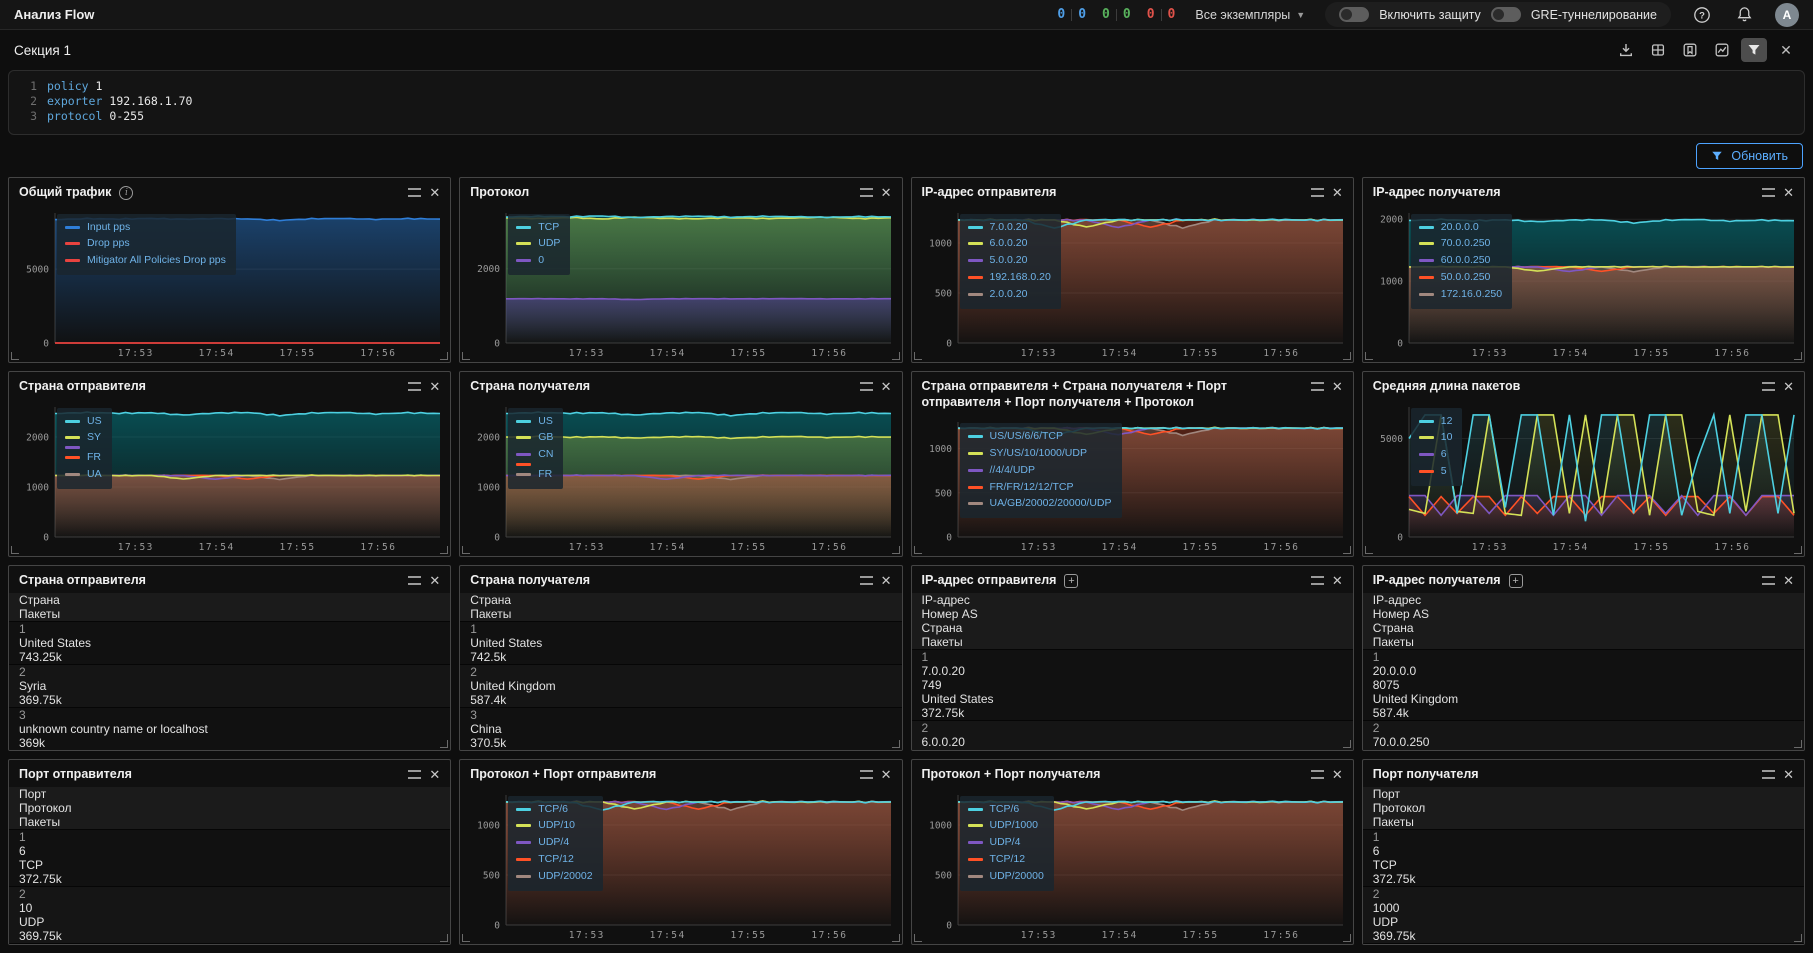  What do you see at coordinates (1436, 437) in the screenshot?
I see `legend-item: 10` at bounding box center [1436, 437].